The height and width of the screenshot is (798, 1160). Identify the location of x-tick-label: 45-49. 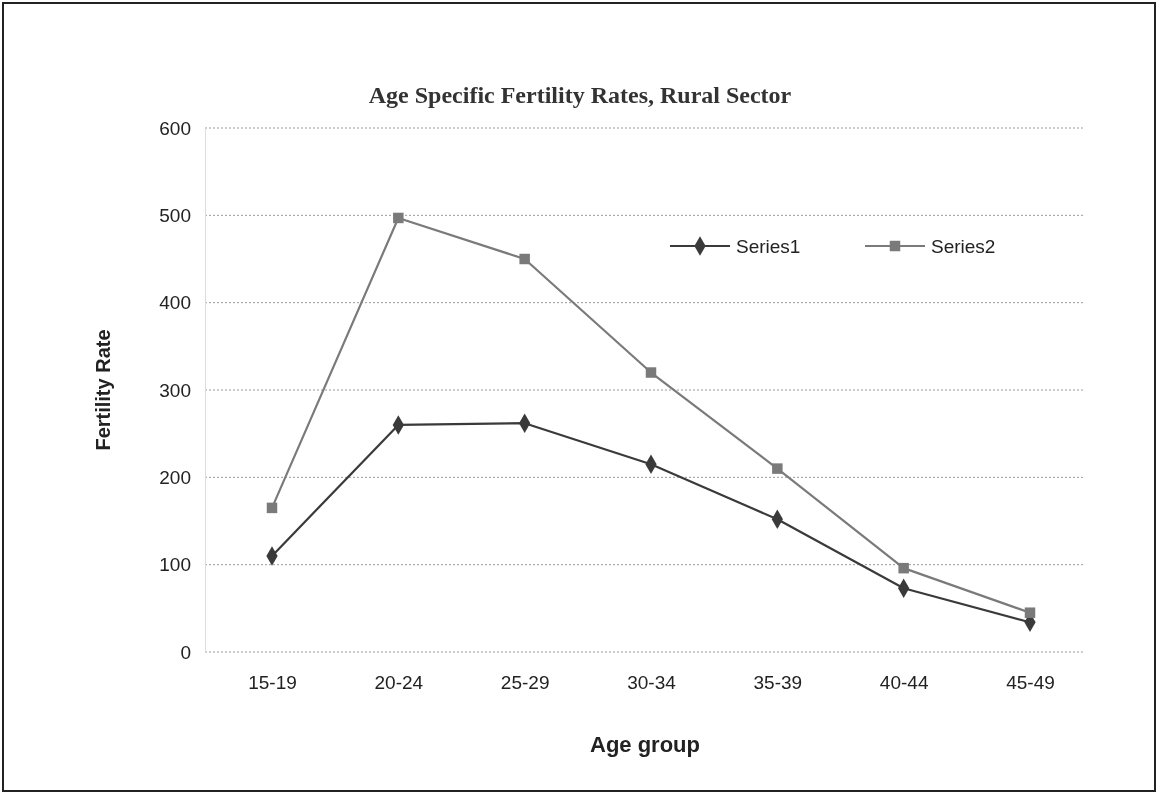
(1030, 683).